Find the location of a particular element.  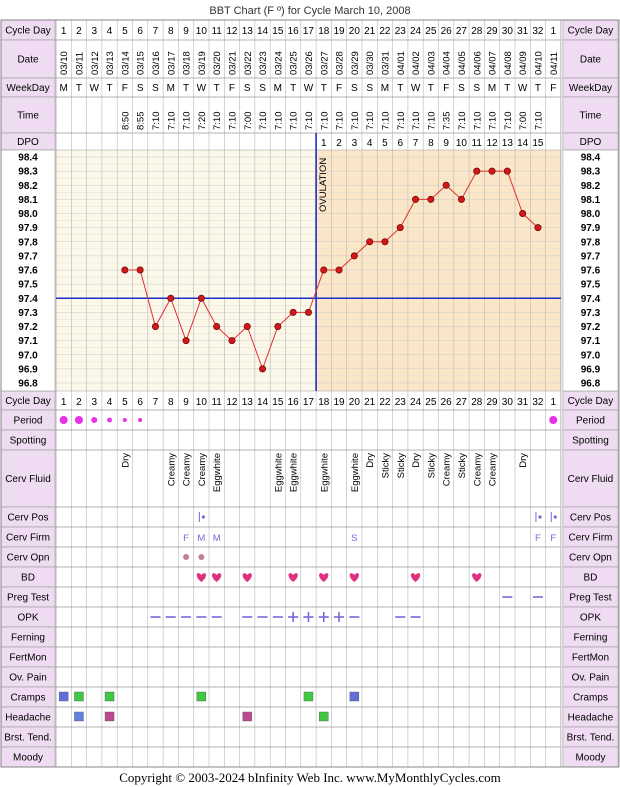

y-tick-label-right: 97.6 is located at coordinates (591, 271).